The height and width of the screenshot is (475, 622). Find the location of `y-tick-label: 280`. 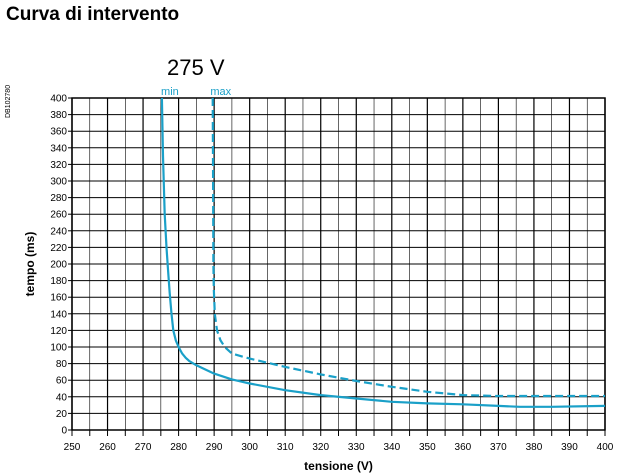

y-tick-label: 280 is located at coordinates (58, 198).